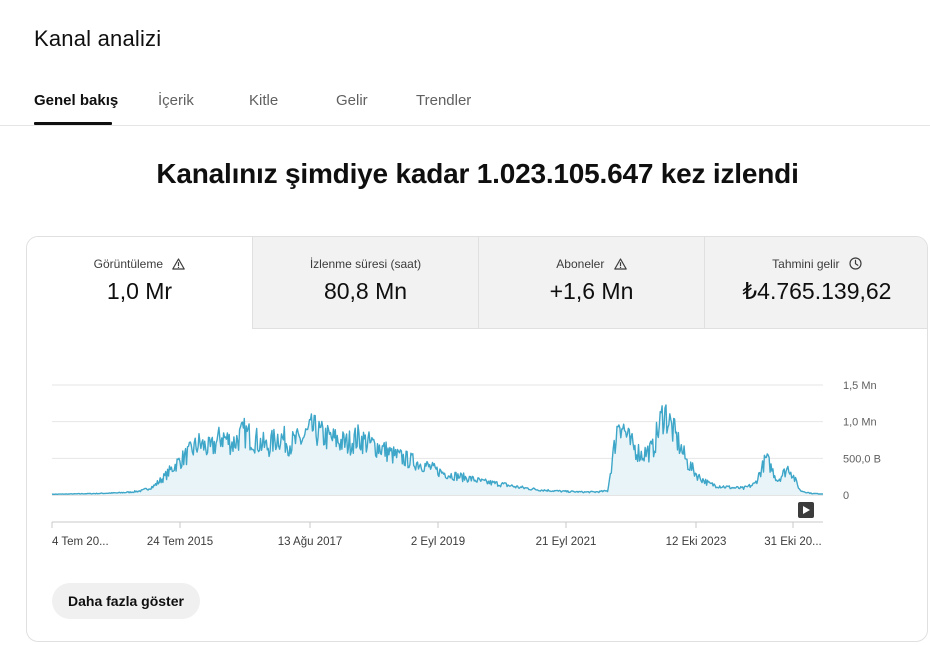 The width and height of the screenshot is (930, 645). What do you see at coordinates (846, 496) in the screenshot?
I see `y-tick-label: 0` at bounding box center [846, 496].